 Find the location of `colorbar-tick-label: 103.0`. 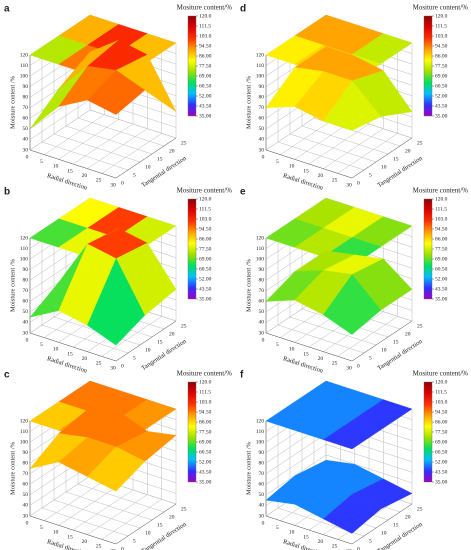

colorbar-tick-label: 103.0 is located at coordinates (441, 219).